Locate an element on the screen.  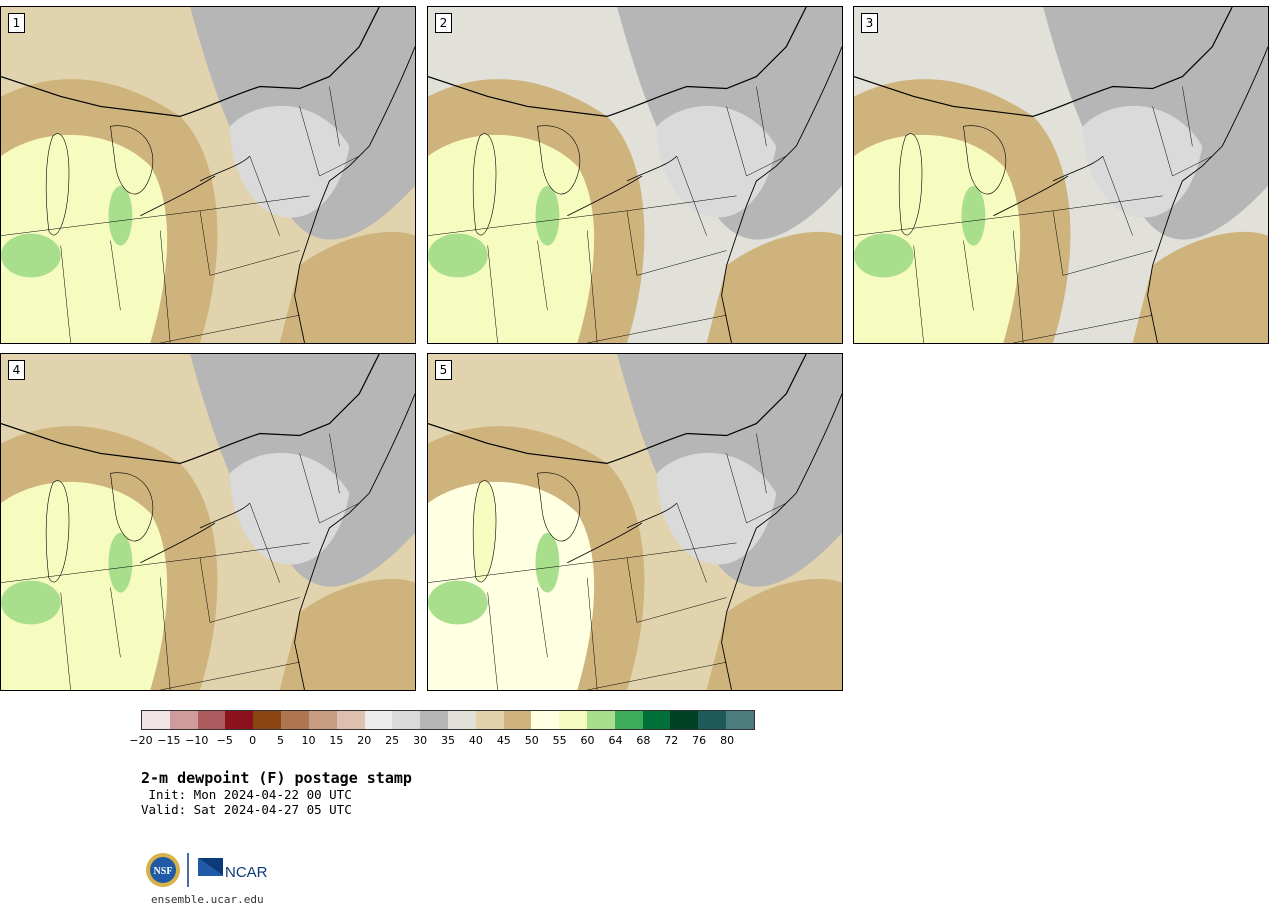
colorbar-tick-label: −20 is located at coordinates (141, 740).